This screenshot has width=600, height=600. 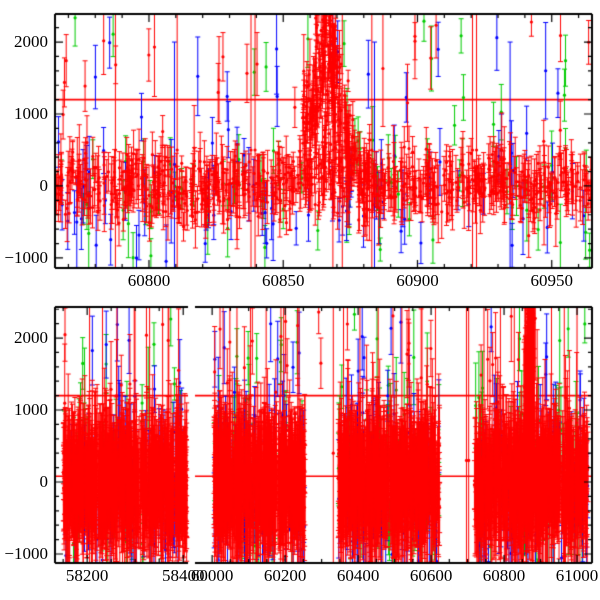 What do you see at coordinates (283, 280) in the screenshot?
I see `x-tick-label: 60850` at bounding box center [283, 280].